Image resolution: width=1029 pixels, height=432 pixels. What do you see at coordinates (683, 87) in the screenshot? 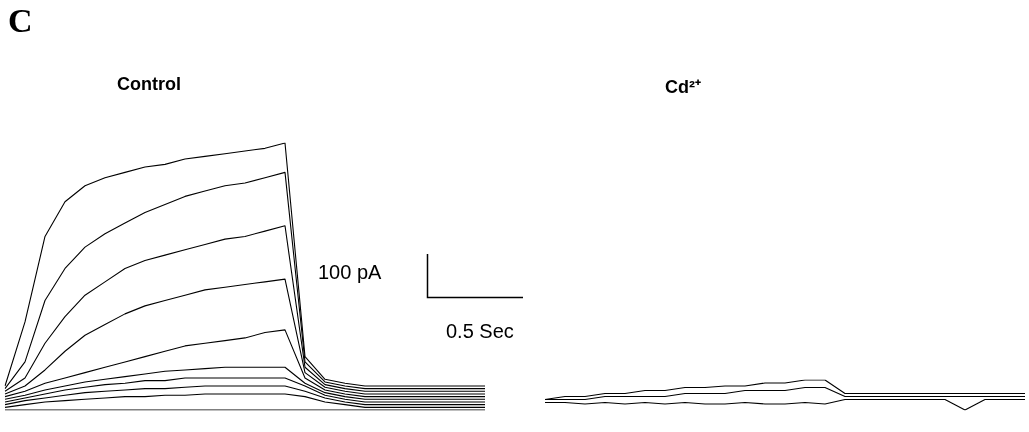
I see `chart-title: Cd²⁺` at bounding box center [683, 87].